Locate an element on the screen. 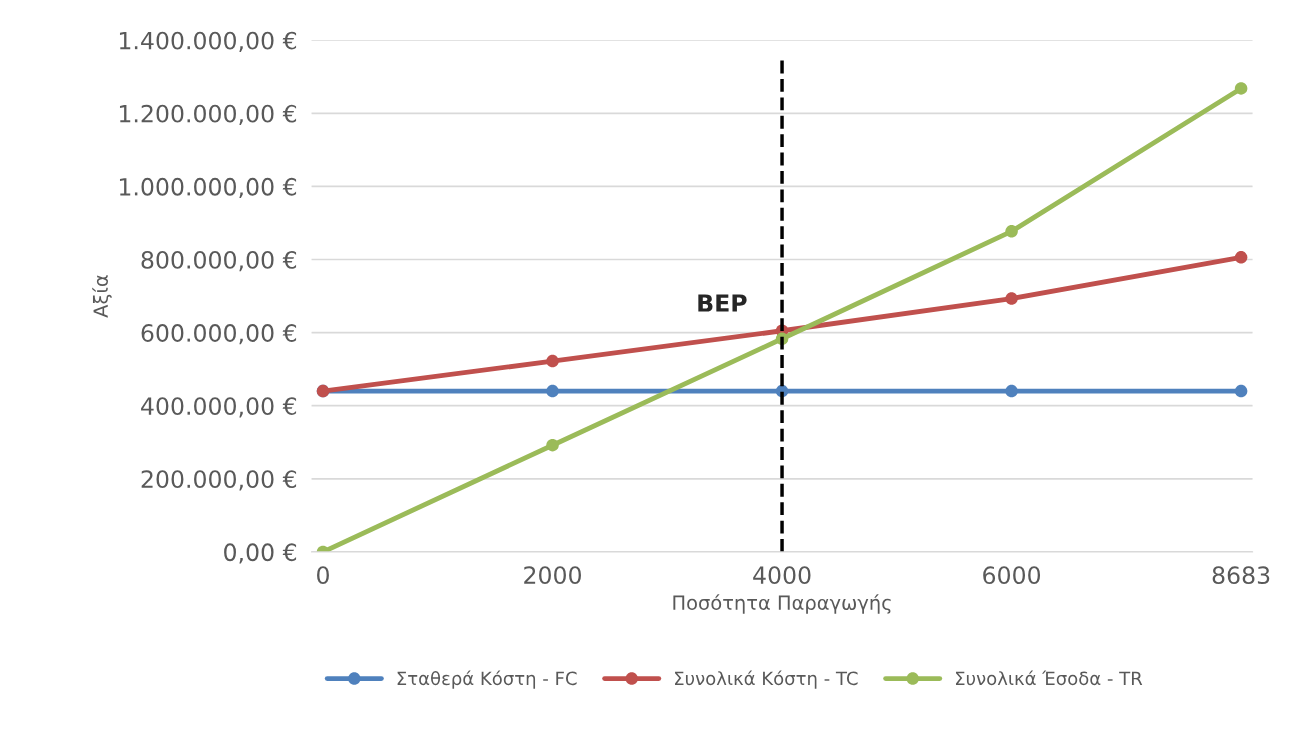  x-tick-label: 2000 is located at coordinates (552, 575).